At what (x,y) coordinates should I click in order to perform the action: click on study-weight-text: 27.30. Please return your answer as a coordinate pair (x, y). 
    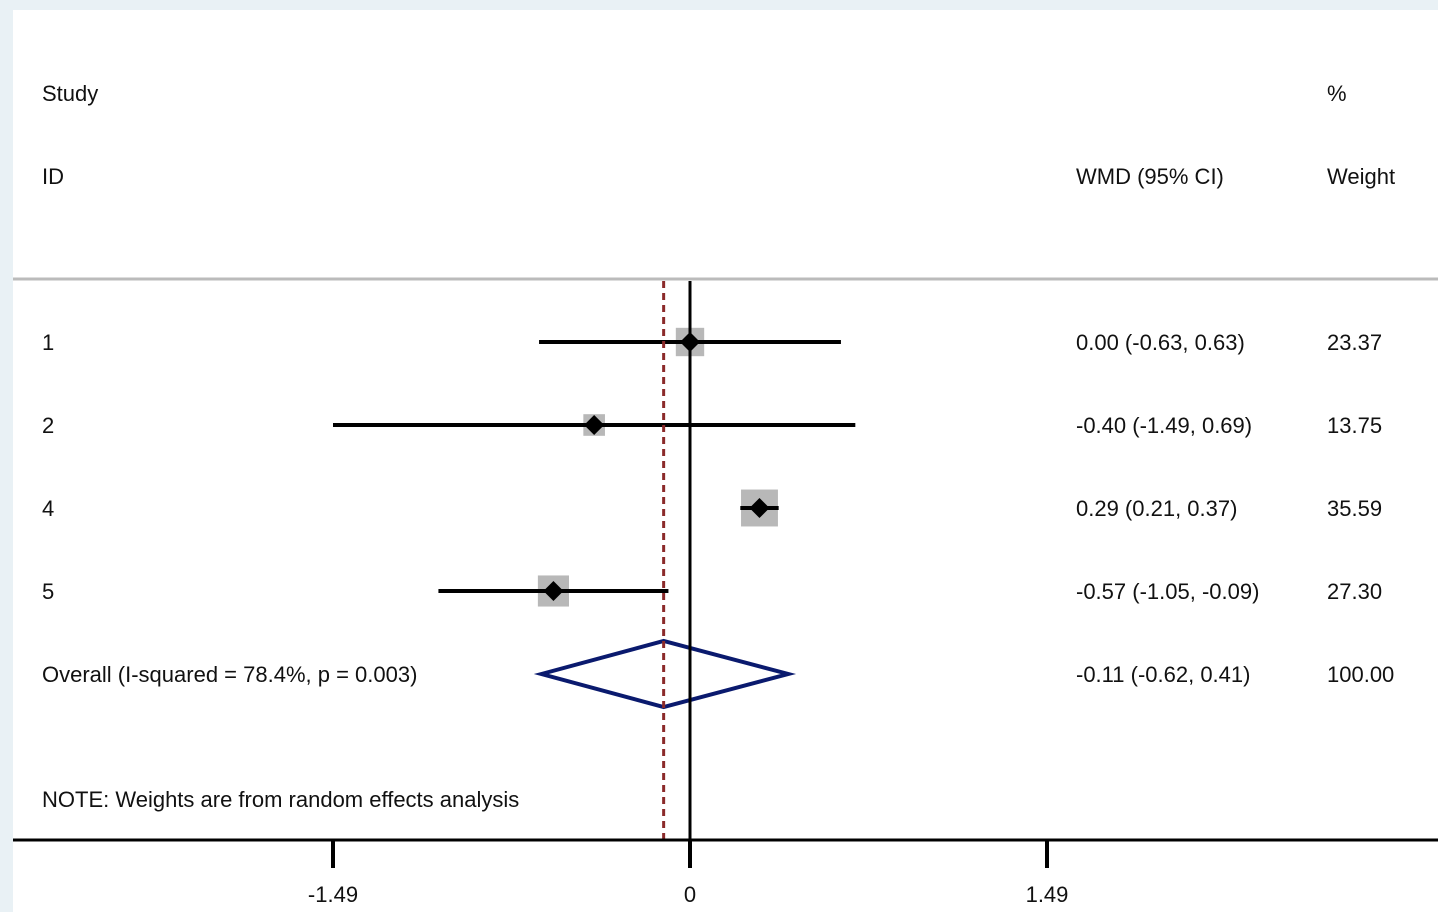
    Looking at the image, I should click on (1354, 591).